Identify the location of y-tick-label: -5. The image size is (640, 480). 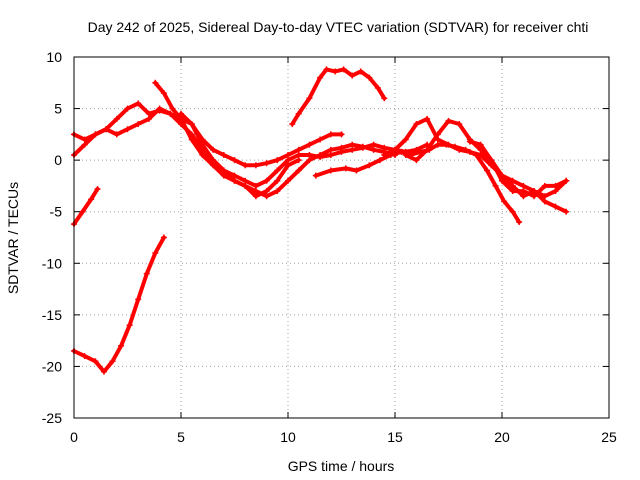
(56, 212).